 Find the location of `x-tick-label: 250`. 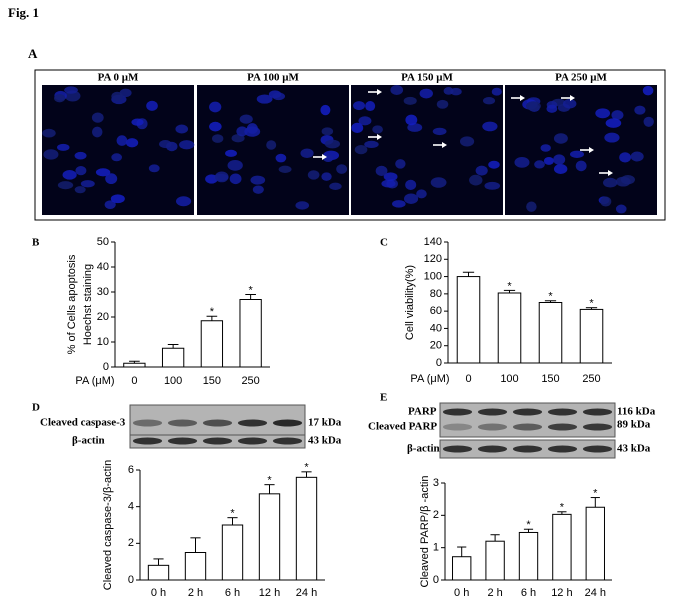

x-tick-label: 250 is located at coordinates (250, 381).